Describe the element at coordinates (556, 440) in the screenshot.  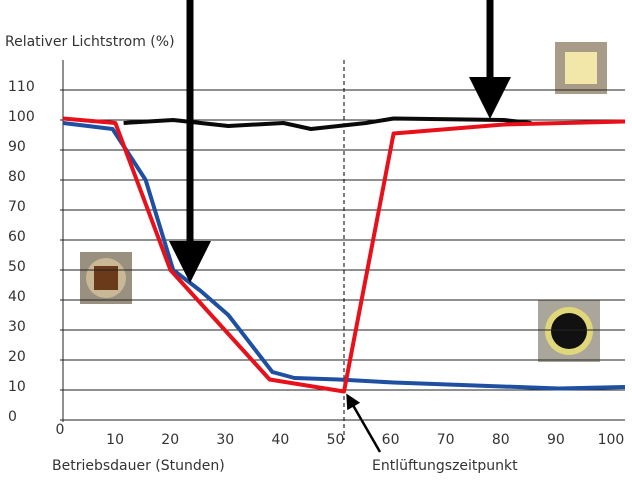
I see `x-tick-label: 90` at that location.